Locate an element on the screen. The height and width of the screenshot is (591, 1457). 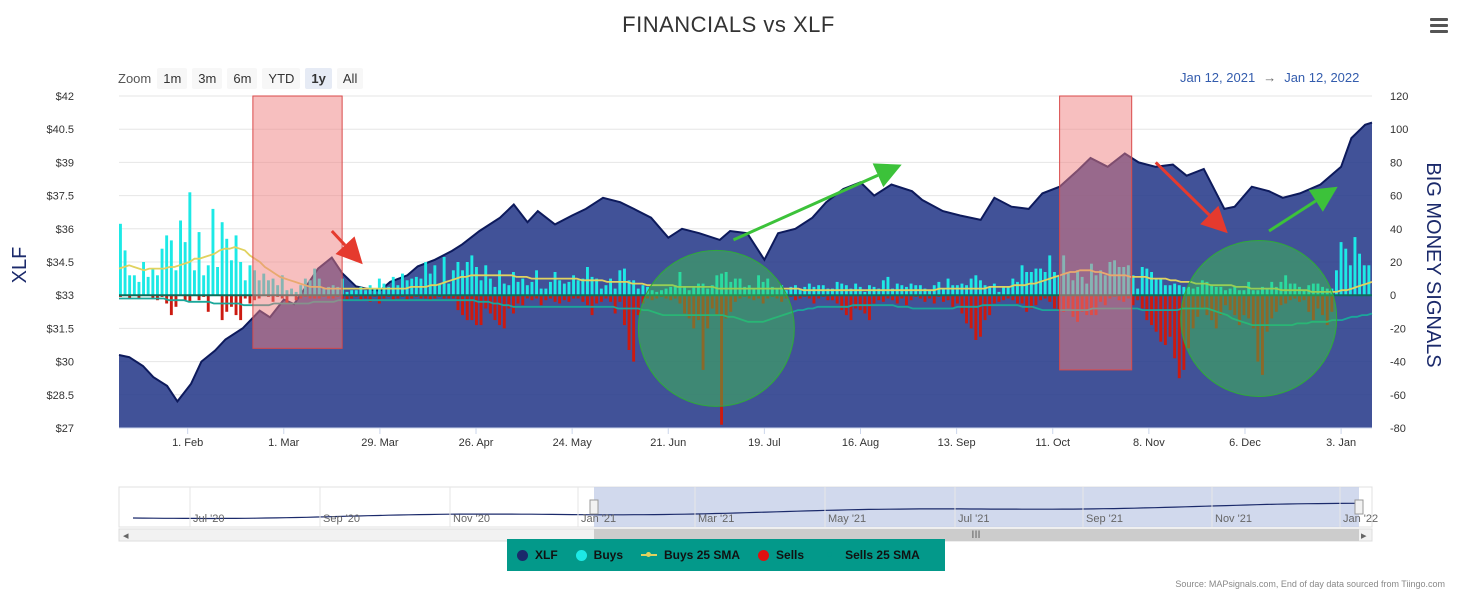
legend-item-sells-25-sma: Sells 25 SMA is located at coordinates (871, 555).